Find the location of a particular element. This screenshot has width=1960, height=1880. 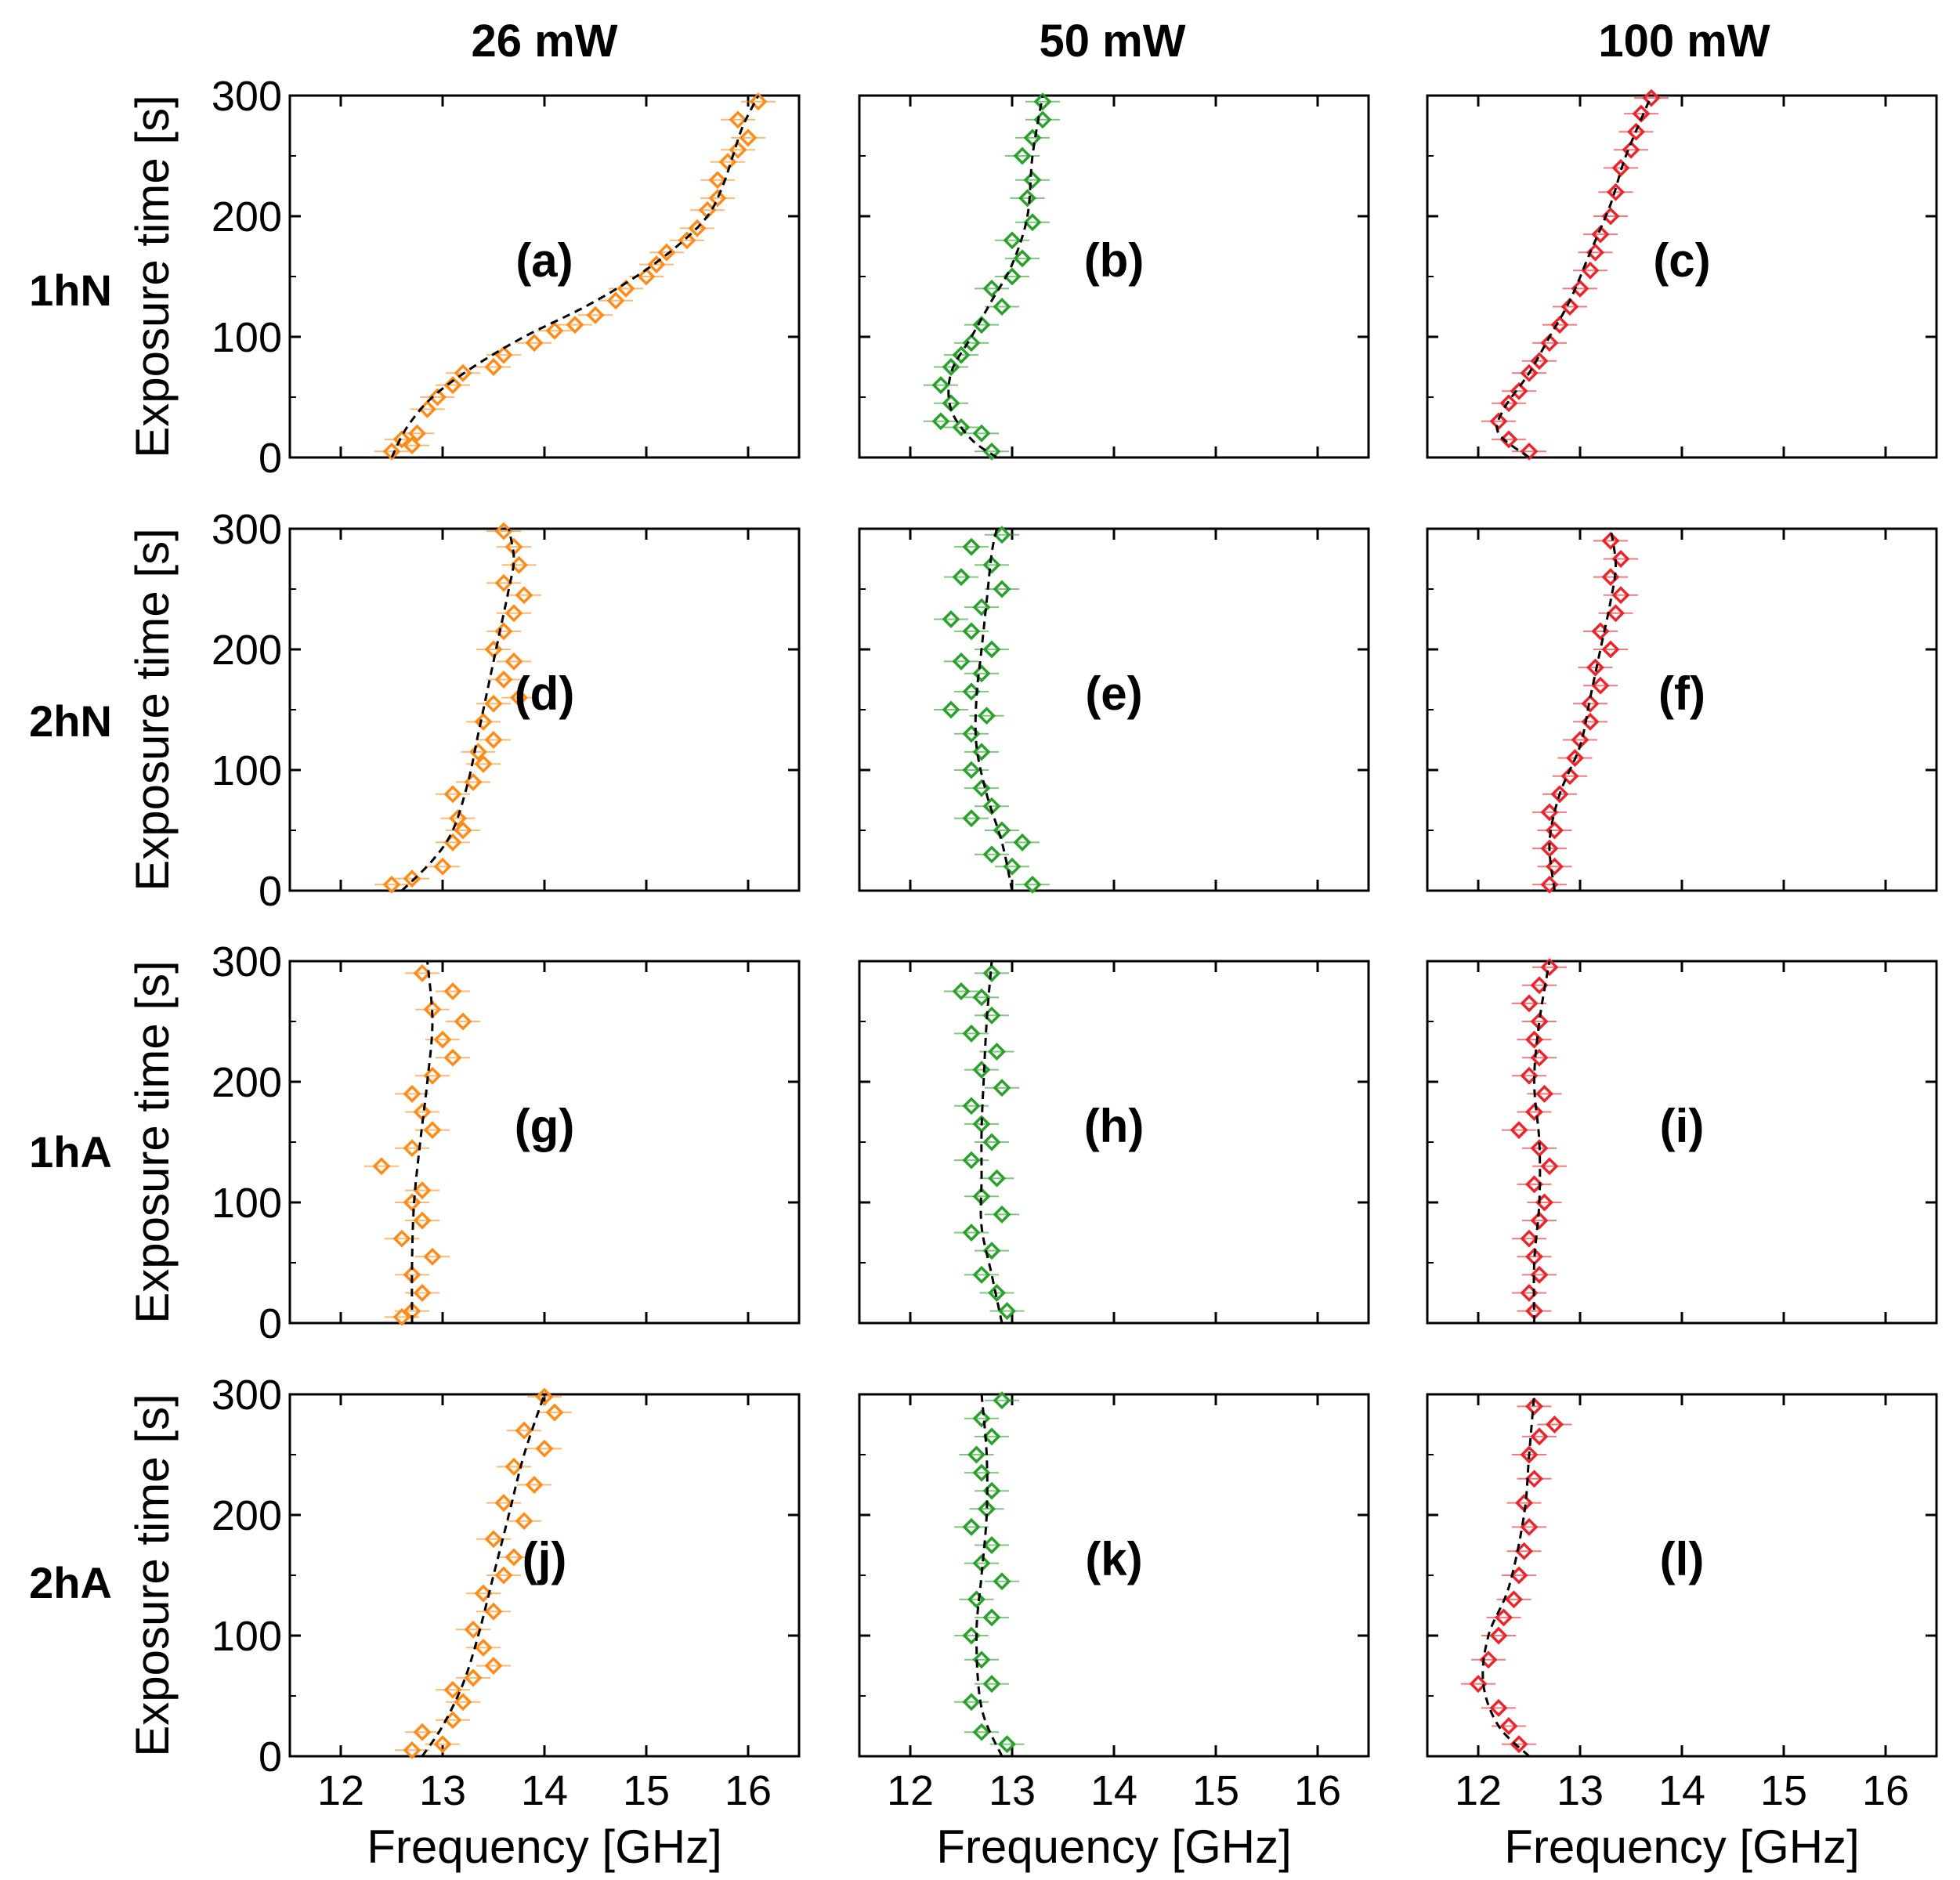

y-tick-label: 0 is located at coordinates (270, 1323).